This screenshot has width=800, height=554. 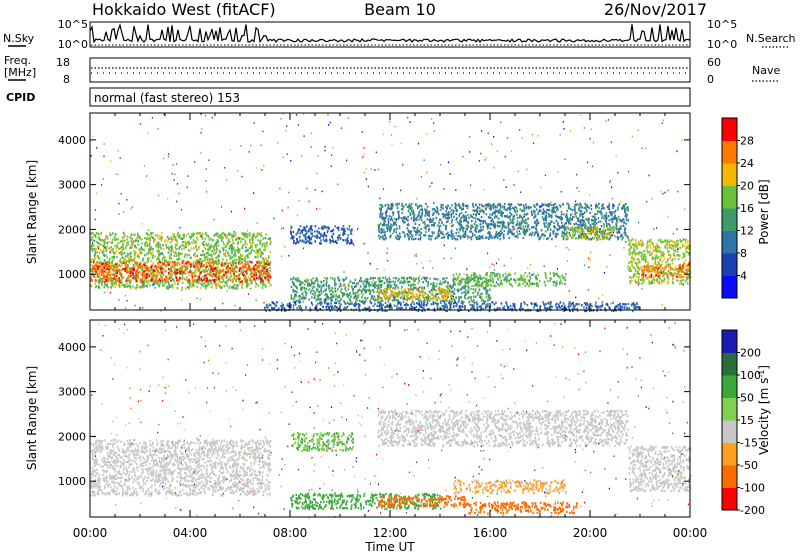 What do you see at coordinates (348, 97) in the screenshot?
I see `cpid-panel: CPID normal (fast stereo) 153` at bounding box center [348, 97].